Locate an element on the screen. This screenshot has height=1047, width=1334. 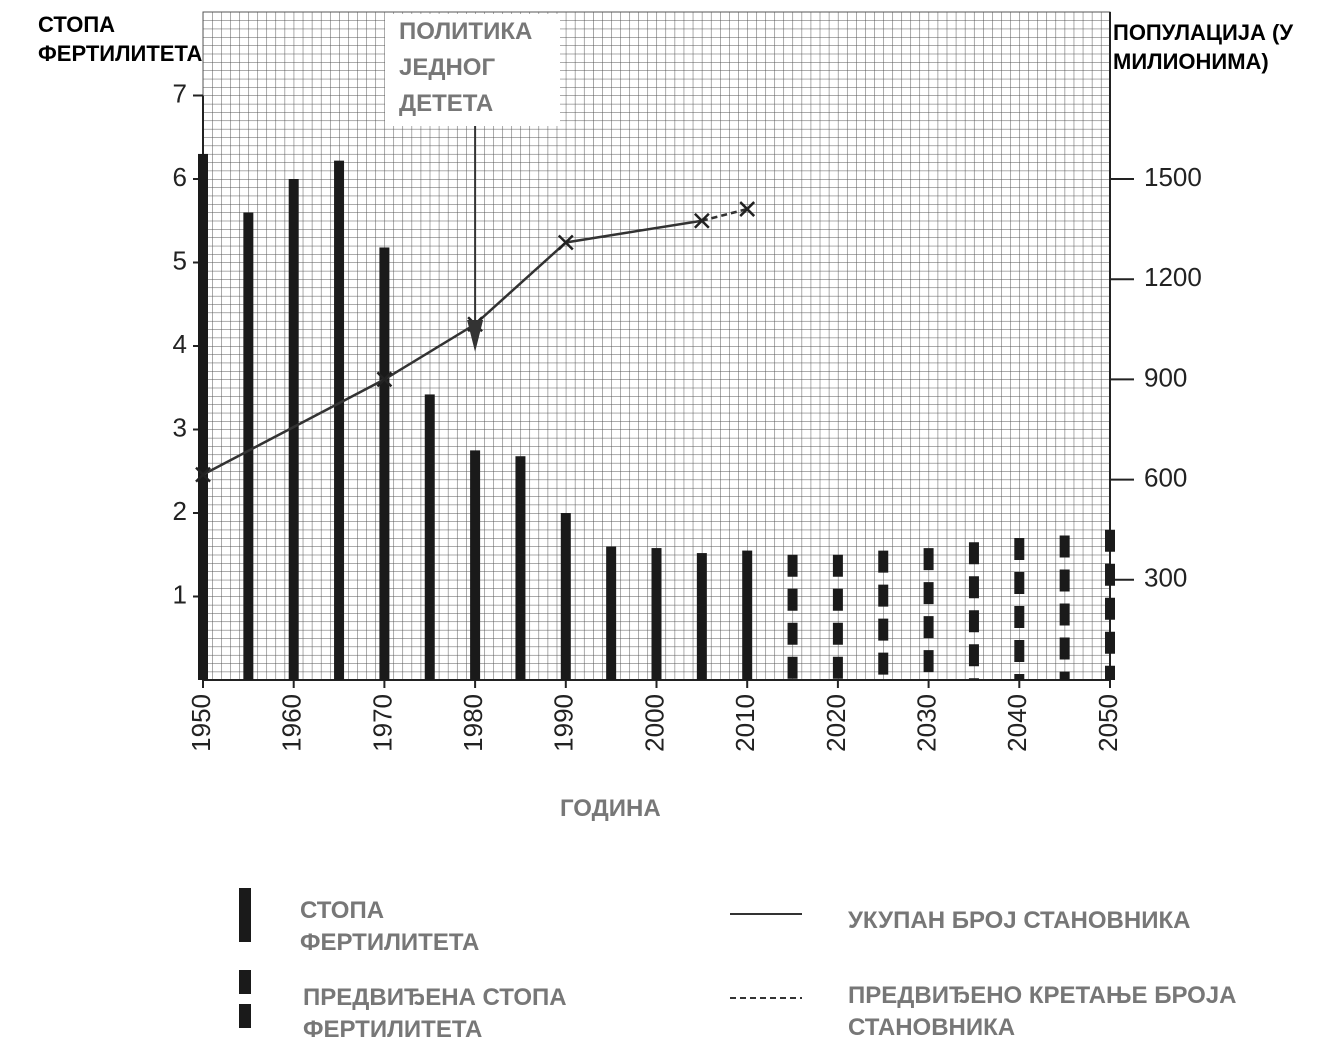
x-tick-label: 2000 is located at coordinates (654, 723).